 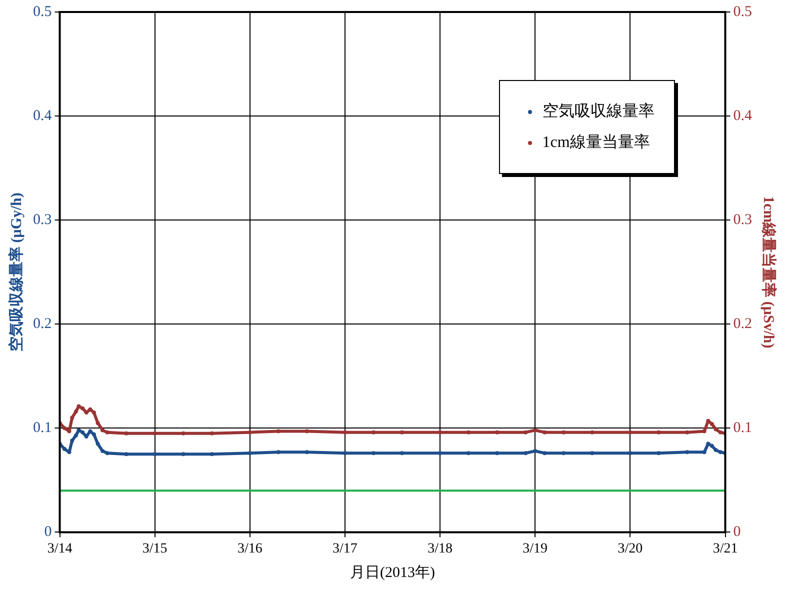 What do you see at coordinates (42, 428) in the screenshot?
I see `y-tick-label: 0.1` at bounding box center [42, 428].